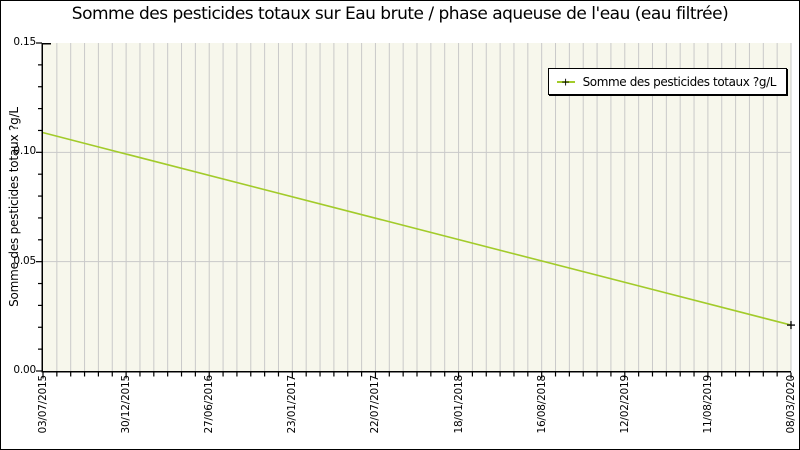  What do you see at coordinates (24, 260) in the screenshot?
I see `y-tick-label: 0.05` at bounding box center [24, 260].